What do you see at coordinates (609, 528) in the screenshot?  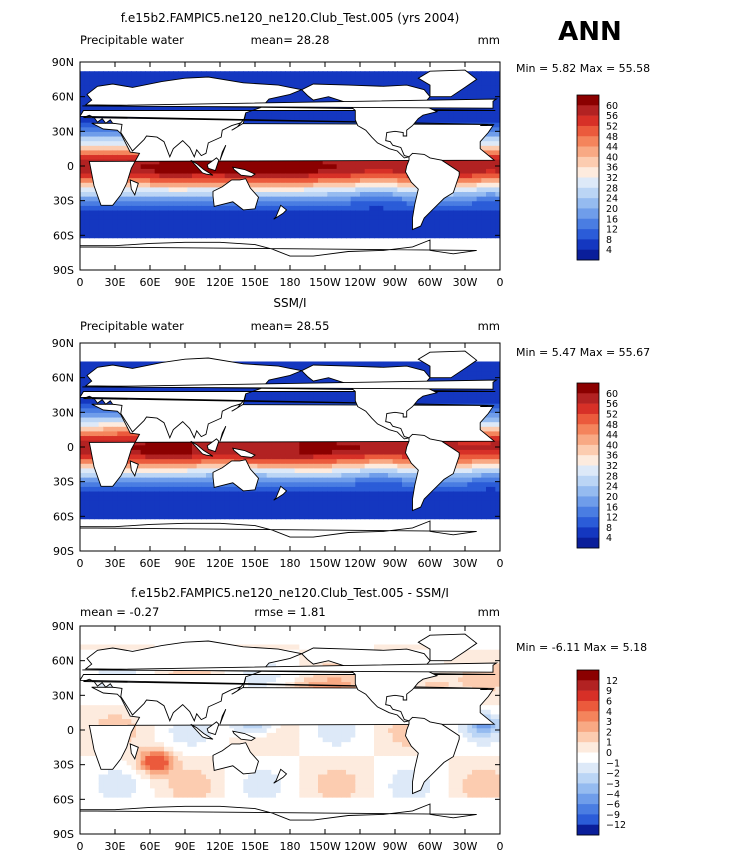 I see `colorbar-label: 8` at bounding box center [609, 528].